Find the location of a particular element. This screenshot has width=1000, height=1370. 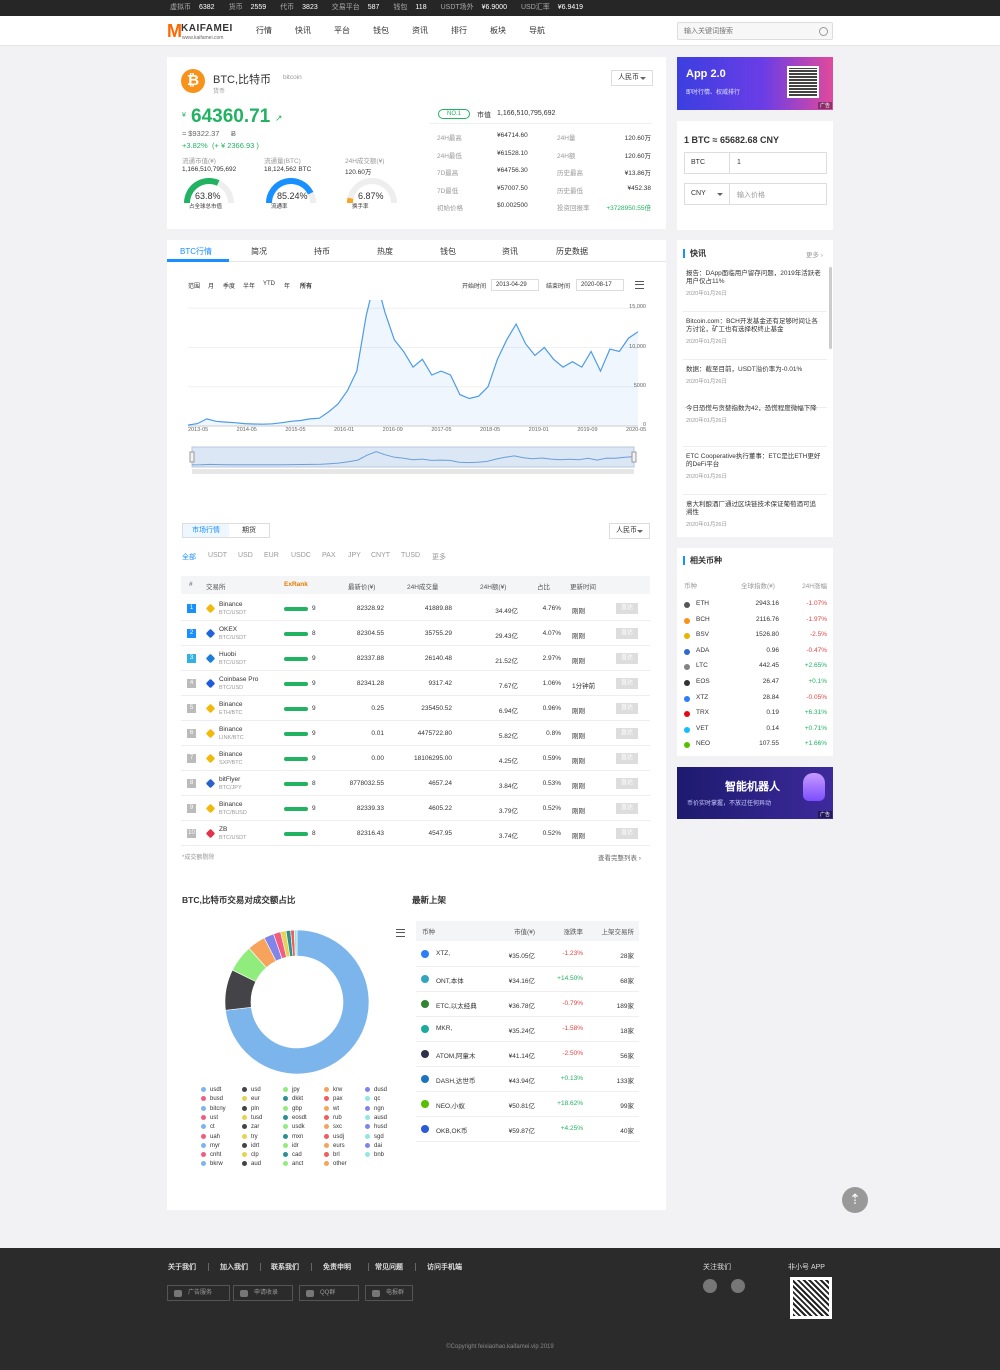

ticker-item: USD汇率 ¥6.9419 is located at coordinates (552, 8).